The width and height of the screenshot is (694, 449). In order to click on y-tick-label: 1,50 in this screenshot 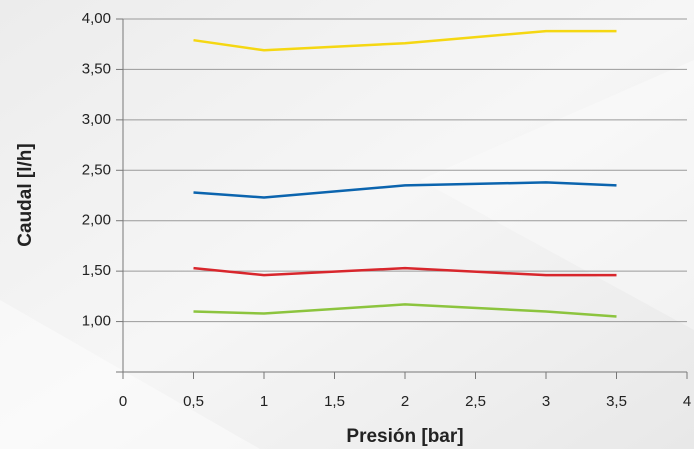, I will do `click(96, 270)`.